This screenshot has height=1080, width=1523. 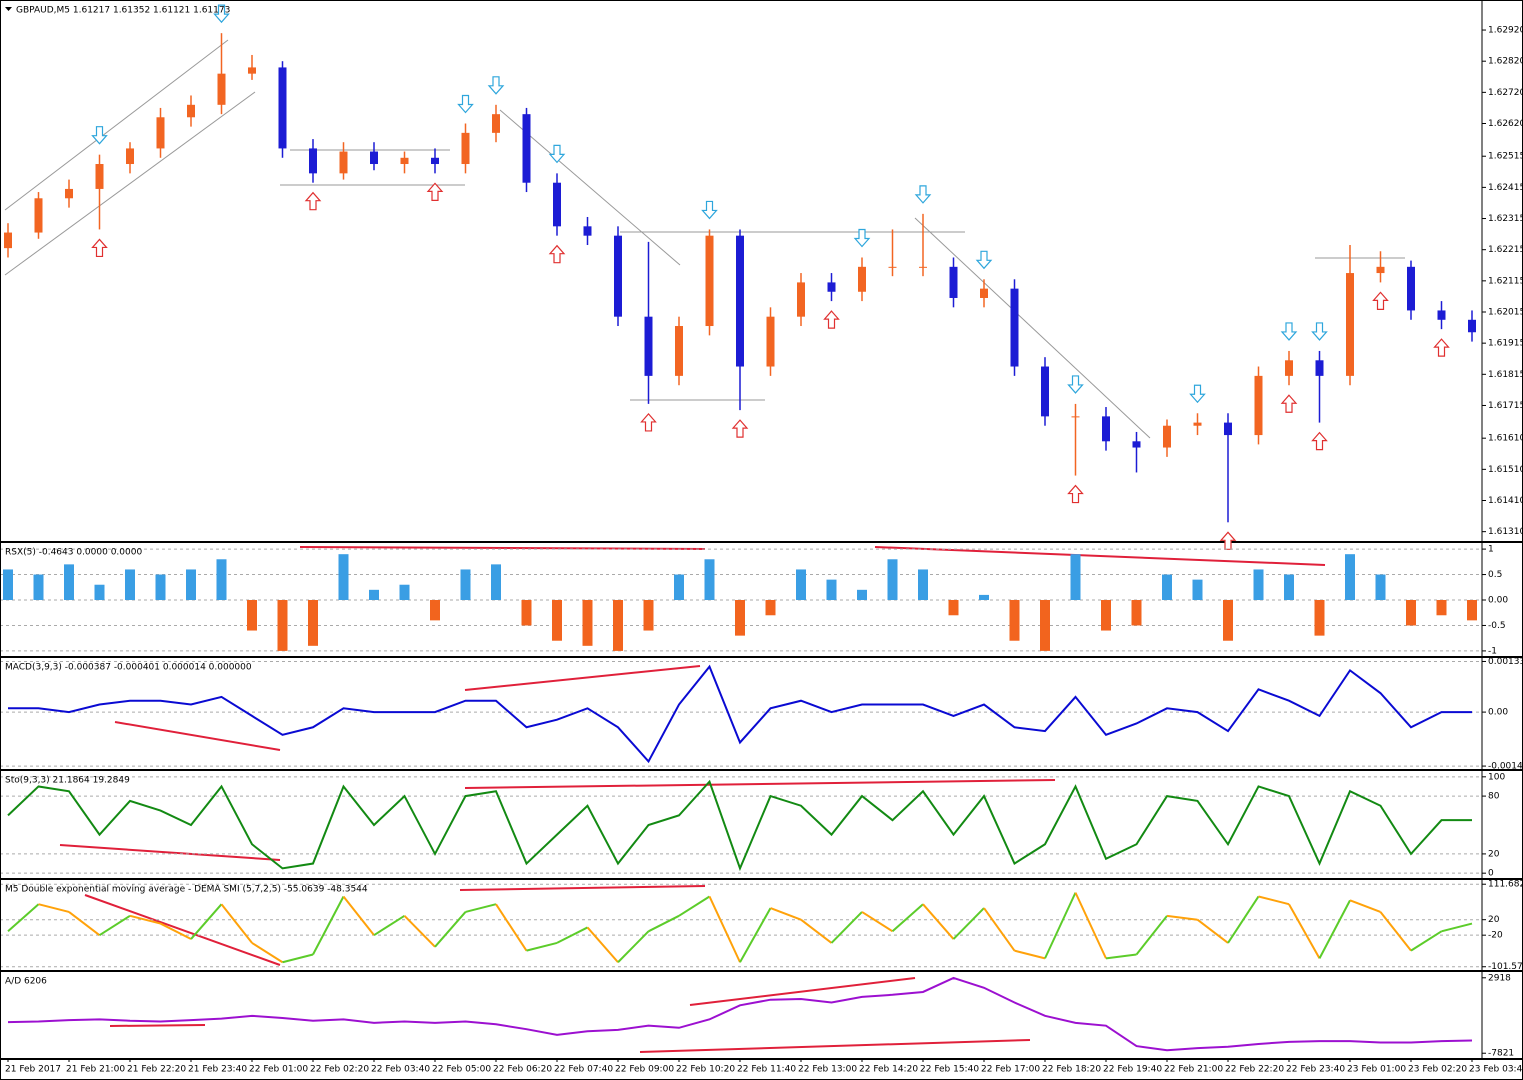 I want to click on x-tick-label: 22 Feb 19:40, so click(x=1132, y=1070).